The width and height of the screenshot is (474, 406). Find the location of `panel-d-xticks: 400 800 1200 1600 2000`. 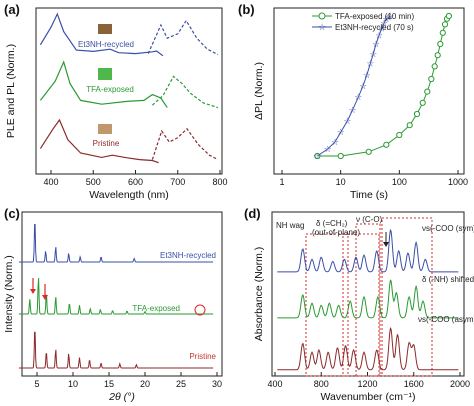

panel-d-xticks: 400 800 1200 1600 2000 is located at coordinates (368, 380).